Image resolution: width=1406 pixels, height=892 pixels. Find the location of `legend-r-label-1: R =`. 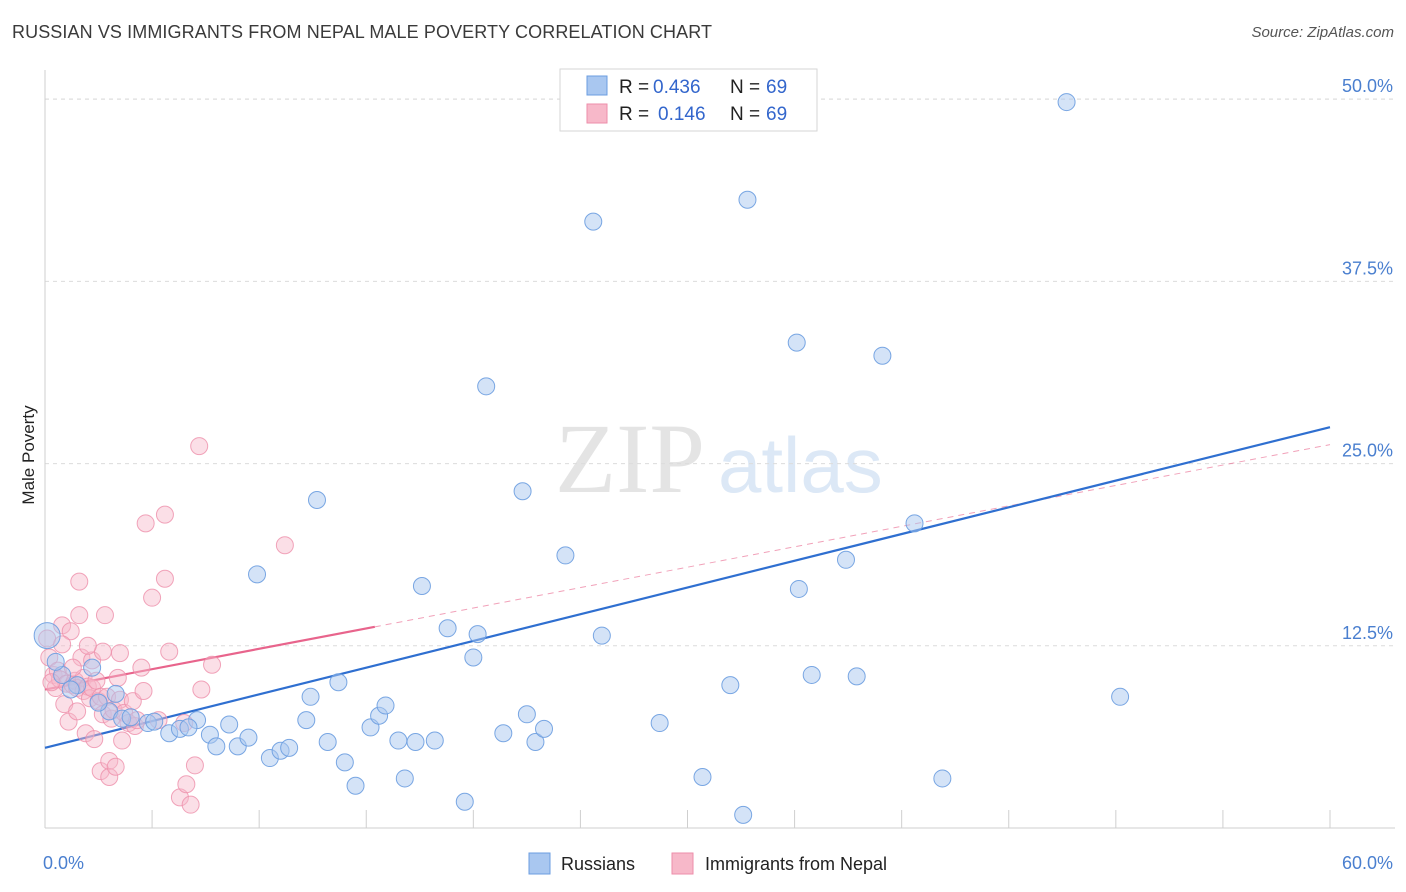

legend-r-label-1: R = is located at coordinates (634, 87).